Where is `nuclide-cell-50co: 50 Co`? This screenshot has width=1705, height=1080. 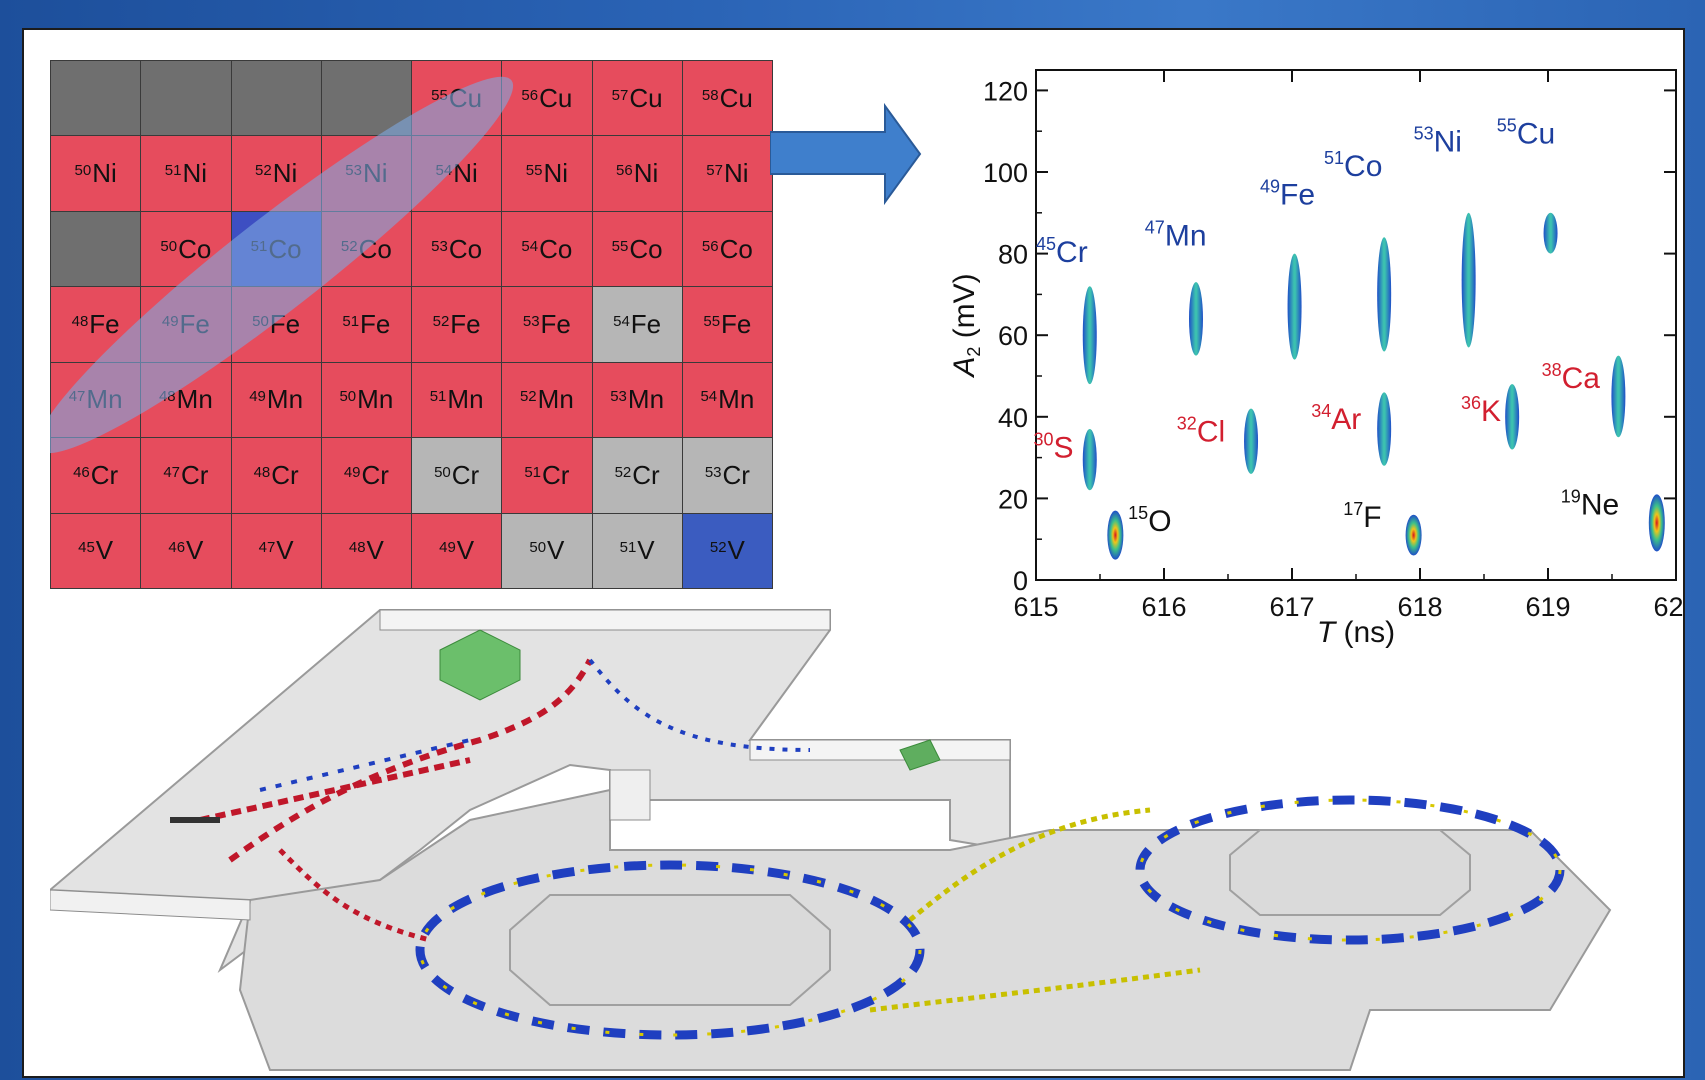 nuclide-cell-50co: 50 Co is located at coordinates (186, 249).